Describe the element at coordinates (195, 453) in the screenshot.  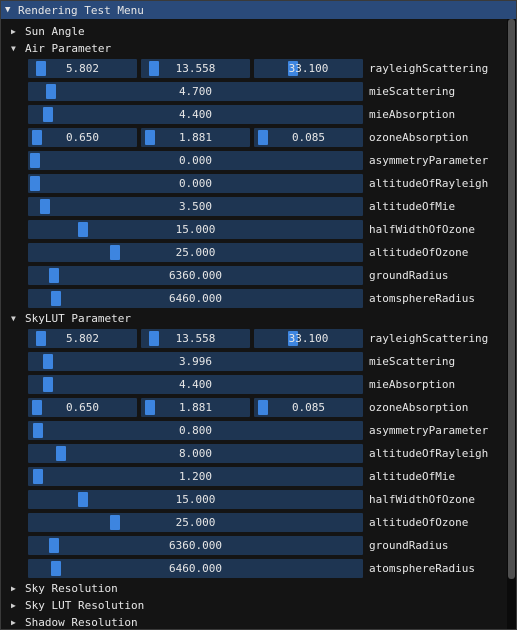
I see `altitudeOfRayleigh-slider: 8.000` at that location.